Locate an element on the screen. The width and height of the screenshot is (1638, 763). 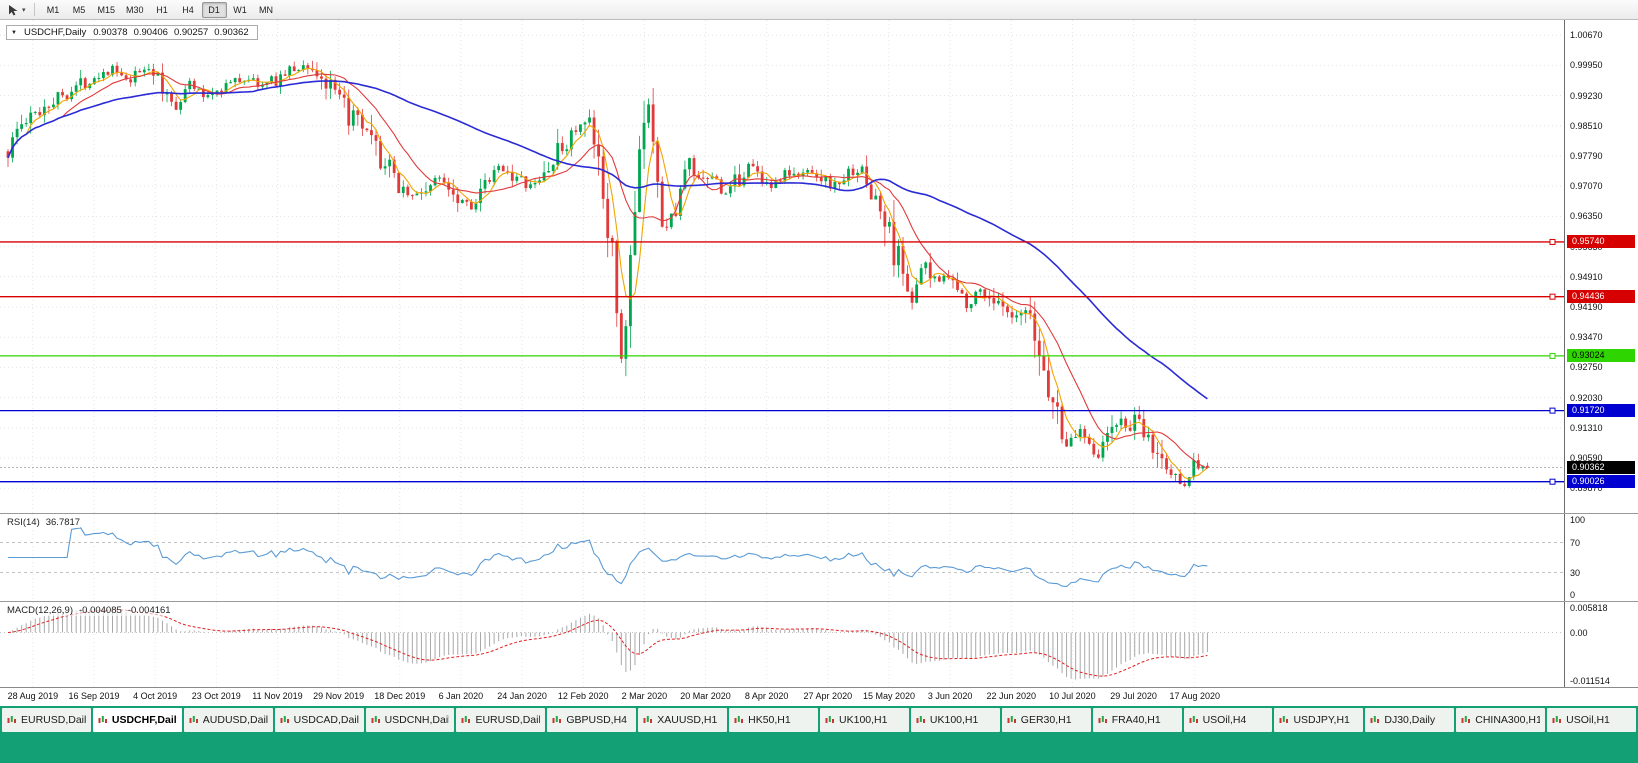
macd-plot: MACD(12,26,9) -0.004085 -0.004161 is located at coordinates (782, 644).